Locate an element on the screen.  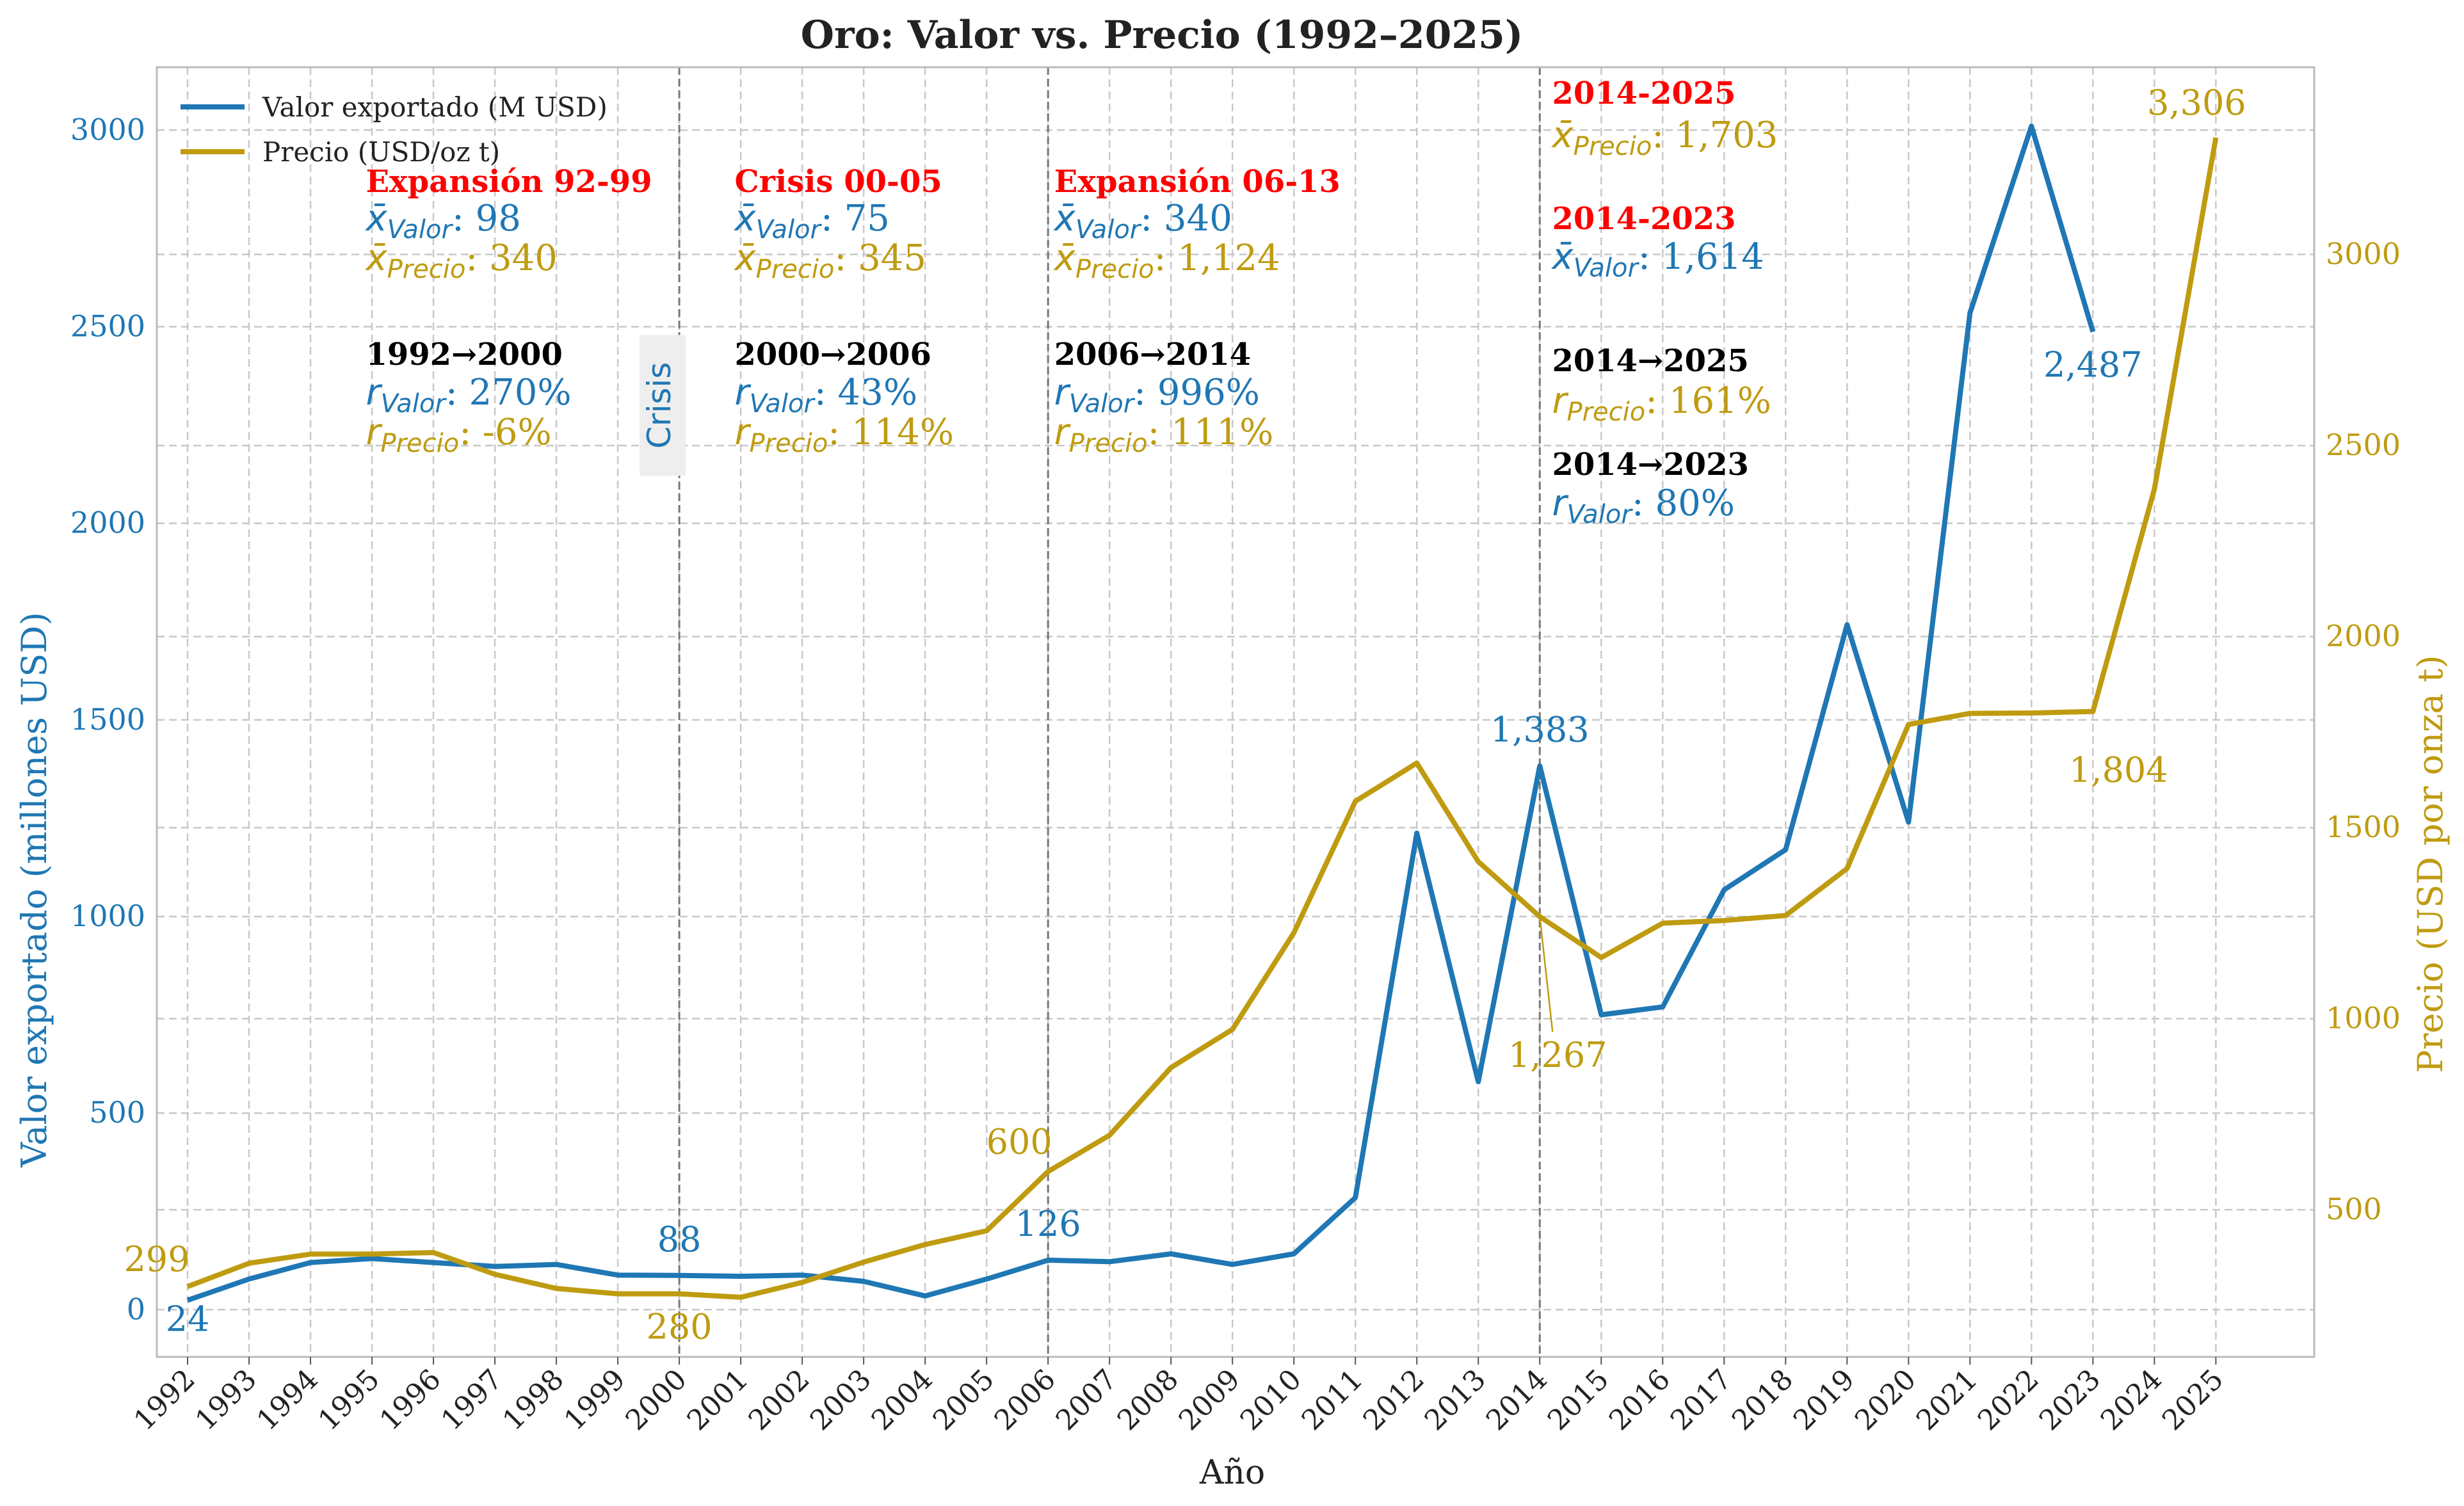
period-title: Expansión 06-13 is located at coordinates (1197, 182).